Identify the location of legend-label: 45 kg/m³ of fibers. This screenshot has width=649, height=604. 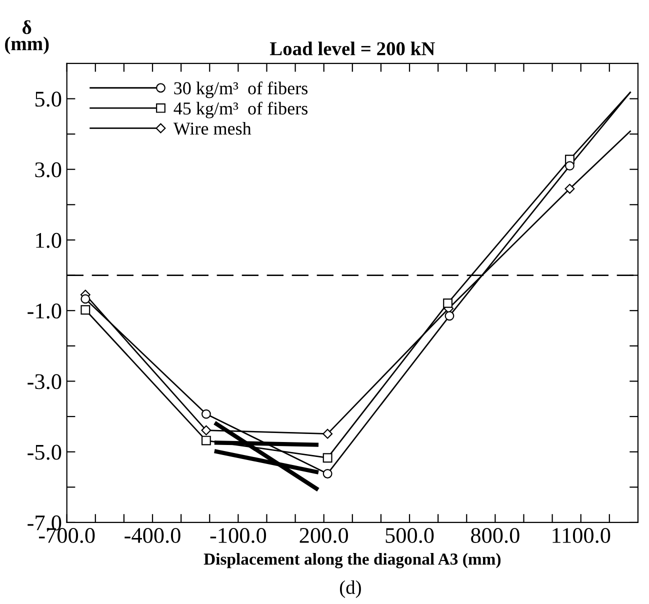
(241, 110).